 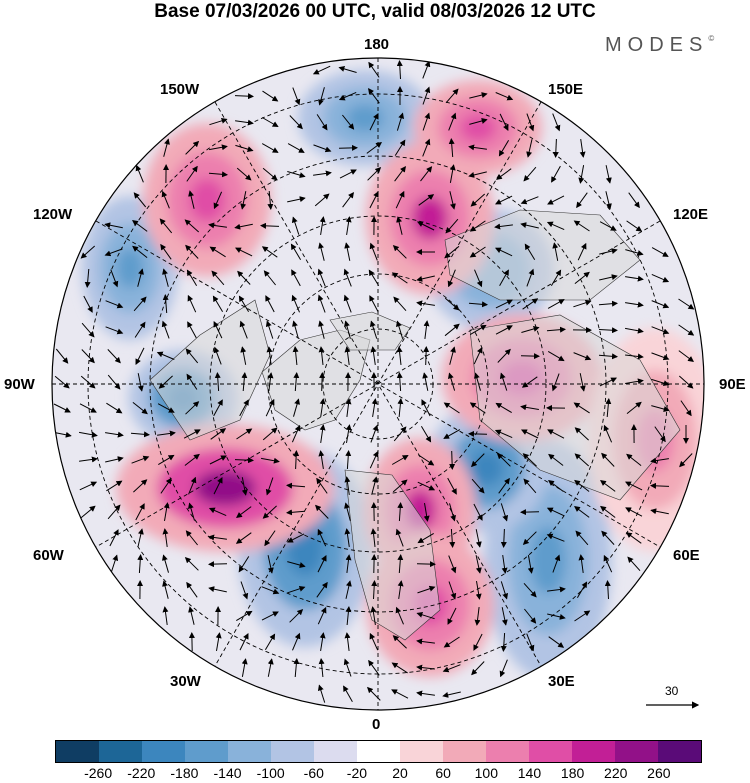 I want to click on anomaly-core-high-150e, so click(x=478, y=128).